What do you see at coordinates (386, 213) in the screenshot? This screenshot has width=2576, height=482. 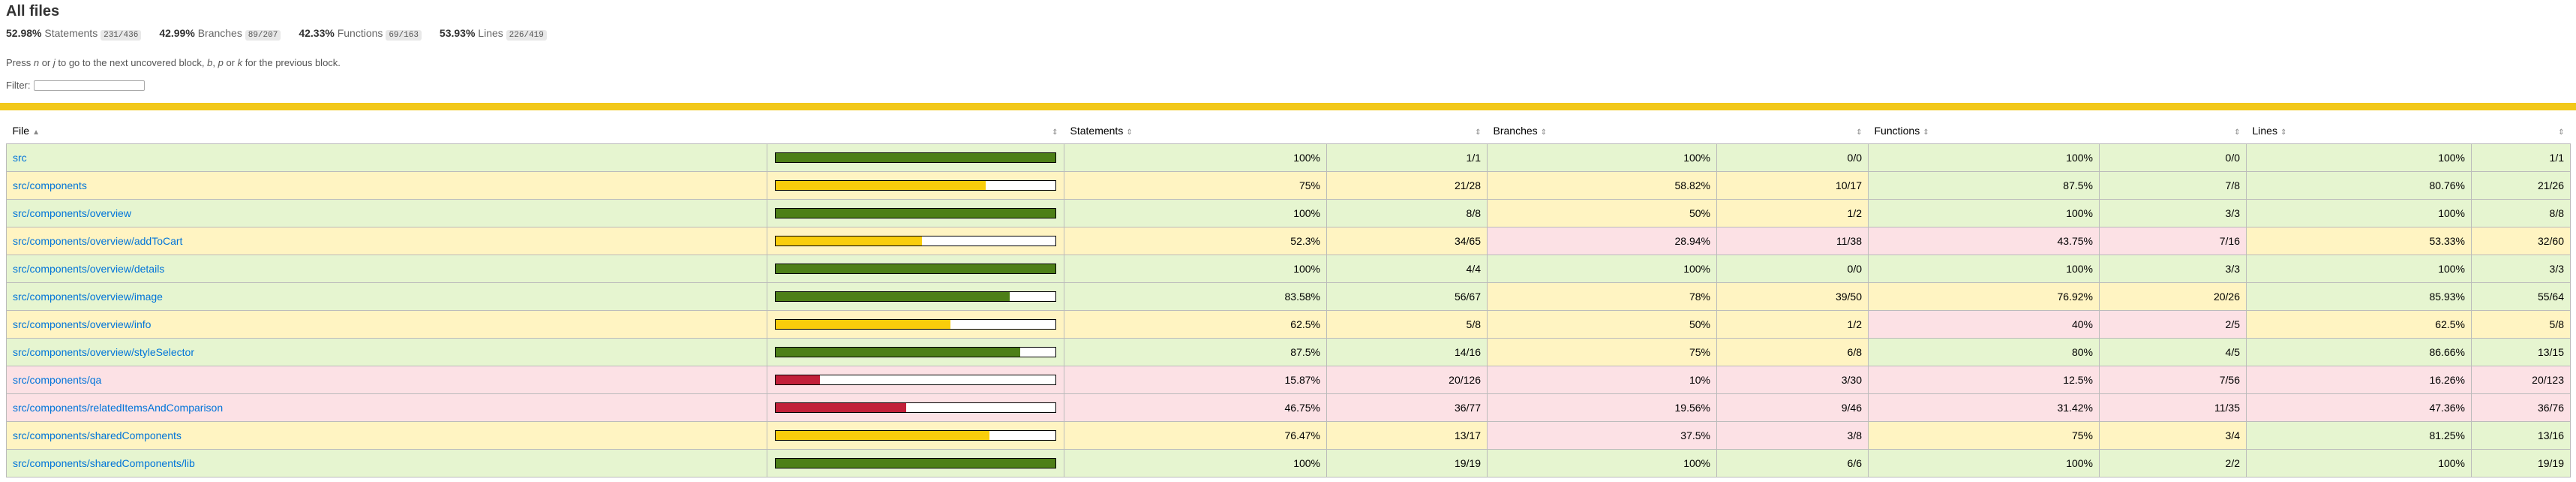 I see `file-cell: src/components/overview` at bounding box center [386, 213].